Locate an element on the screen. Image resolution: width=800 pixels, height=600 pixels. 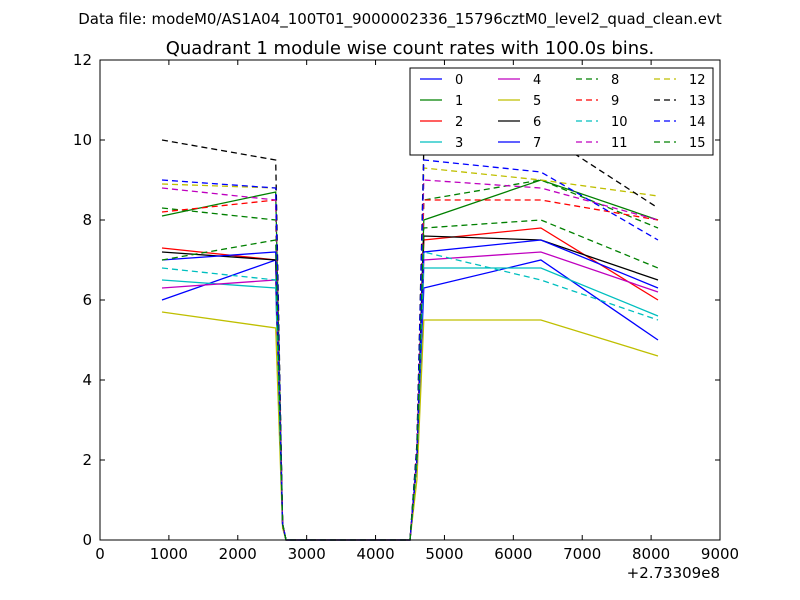
x-tick-label: 5000 is located at coordinates (444, 554).